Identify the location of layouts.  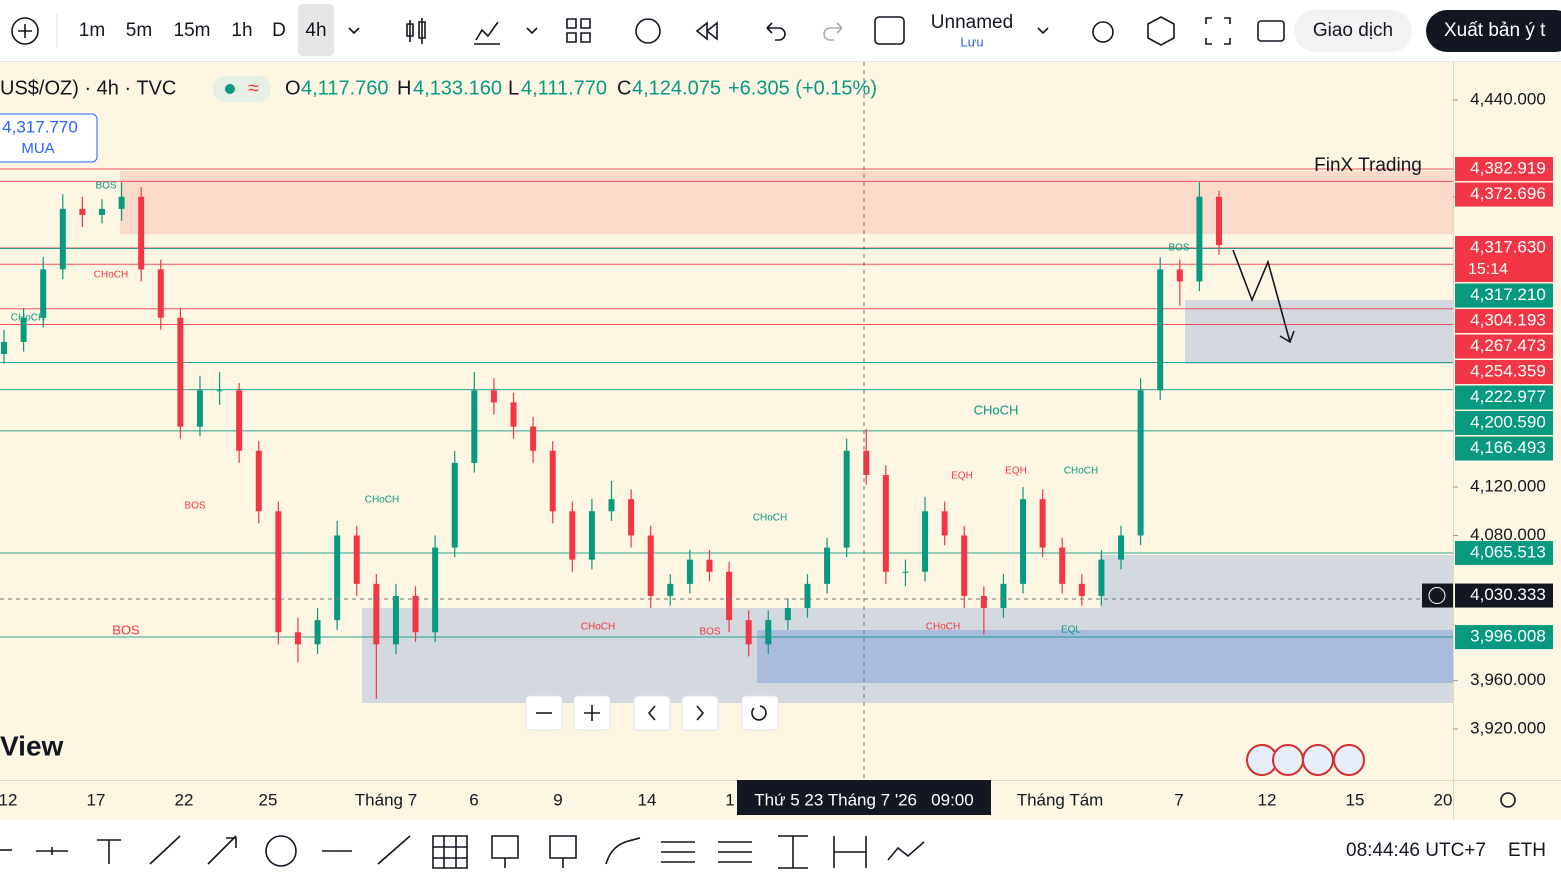
(578, 30).